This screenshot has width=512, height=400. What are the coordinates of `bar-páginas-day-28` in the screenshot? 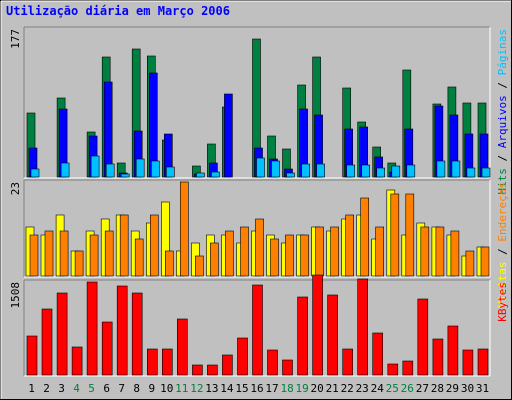 It's located at (441, 169).